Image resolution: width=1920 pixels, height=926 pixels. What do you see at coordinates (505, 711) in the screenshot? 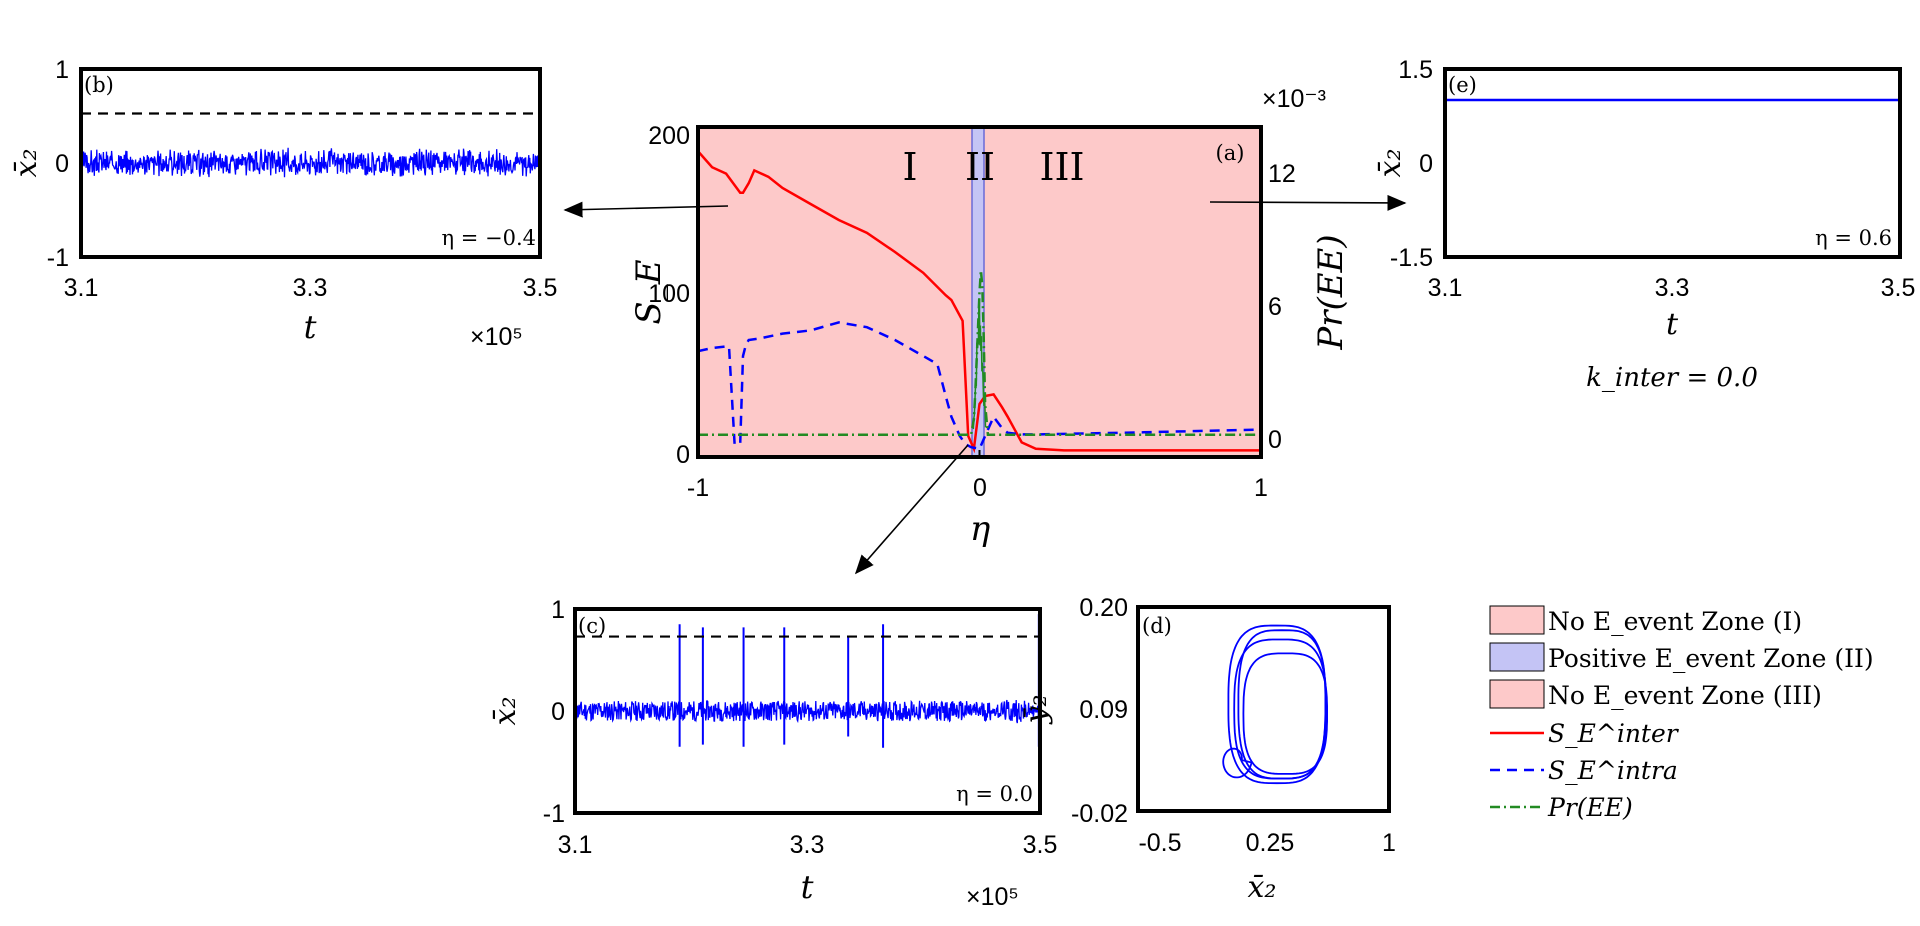
I see `panel-c-ylabel: x̄₂` at bounding box center [505, 711].